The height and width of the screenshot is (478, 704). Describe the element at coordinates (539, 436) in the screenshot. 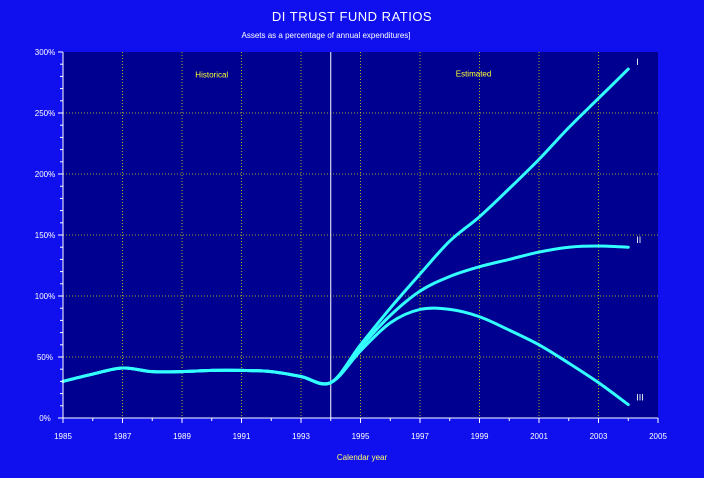

I see `x-tick-label: 2001` at that location.